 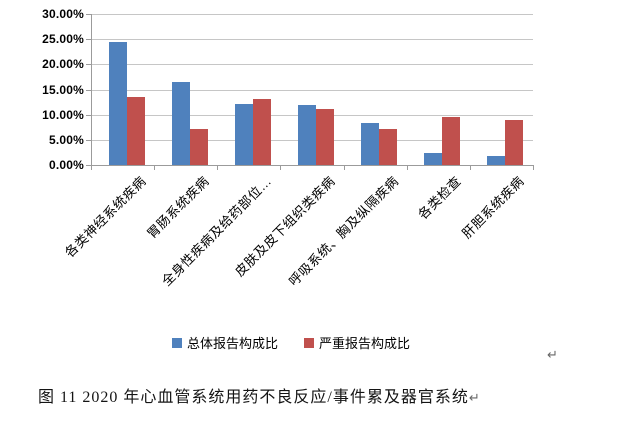 What do you see at coordinates (176, 342) in the screenshot?
I see `legend-swatch-total` at bounding box center [176, 342].